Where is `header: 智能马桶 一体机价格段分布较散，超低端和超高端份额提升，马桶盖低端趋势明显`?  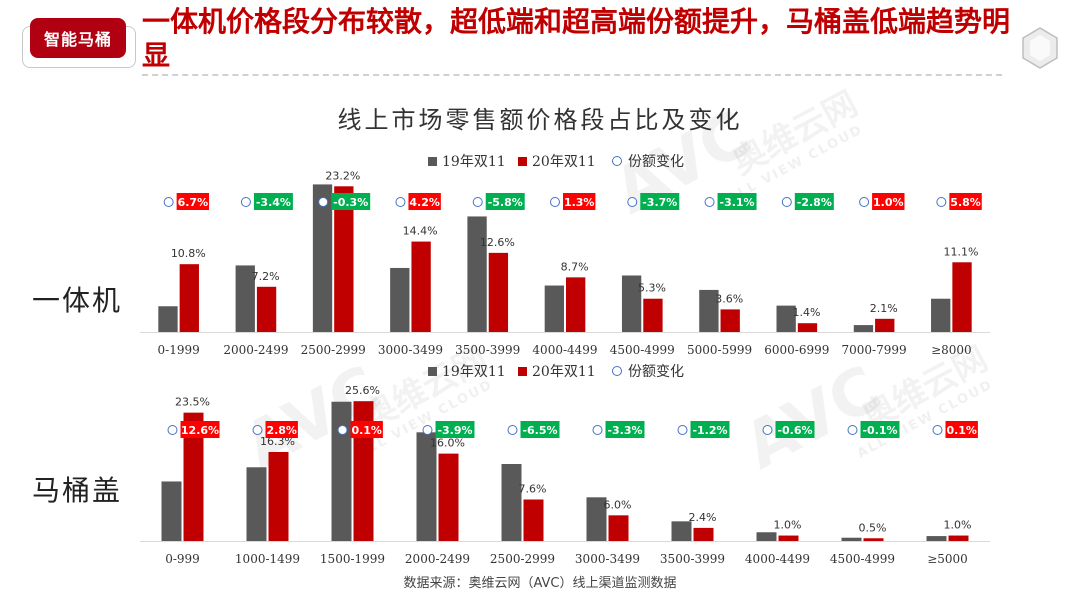
header: 智能马桶 一体机价格段分布较散，超低端和超高端份额提升，马桶盖低端趋势明显 is located at coordinates (540, 41).